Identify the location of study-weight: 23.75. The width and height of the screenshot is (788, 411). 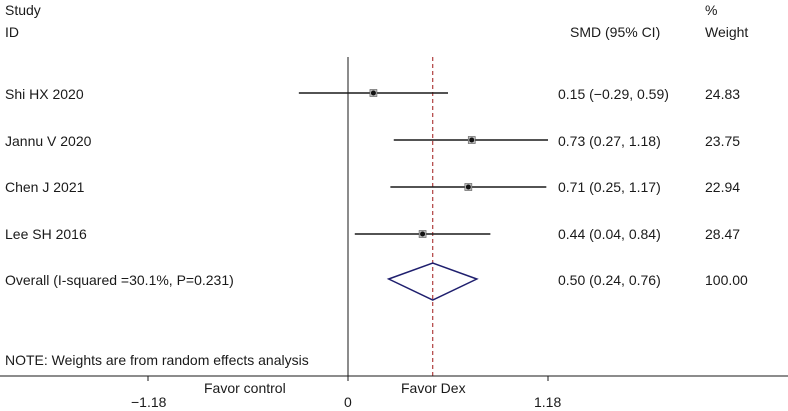
(723, 141).